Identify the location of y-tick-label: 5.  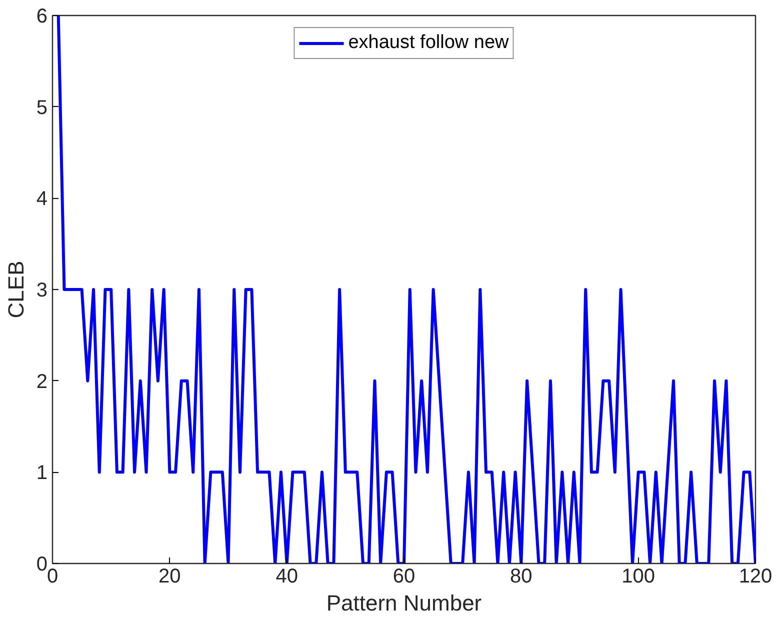
(42, 107).